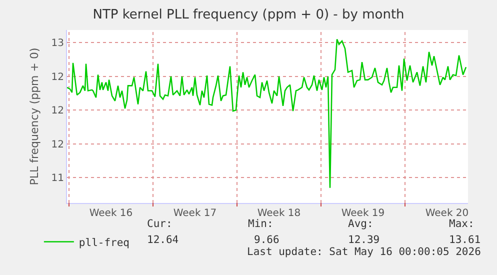 The height and width of the screenshot is (275, 497). I want to click on x-tick-label: Week 20, so click(447, 213).